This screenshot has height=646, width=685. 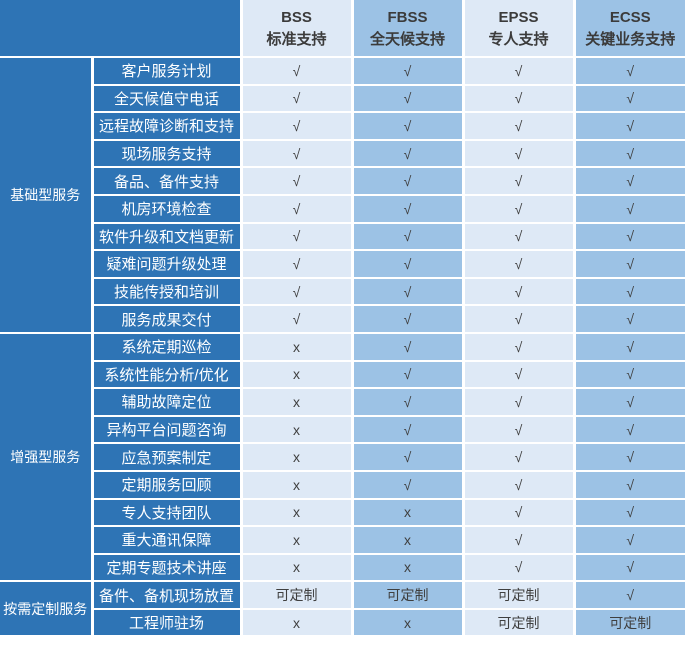 I want to click on table-row: 现场服务支持 √ √ √ √, so click(x=342, y=153).